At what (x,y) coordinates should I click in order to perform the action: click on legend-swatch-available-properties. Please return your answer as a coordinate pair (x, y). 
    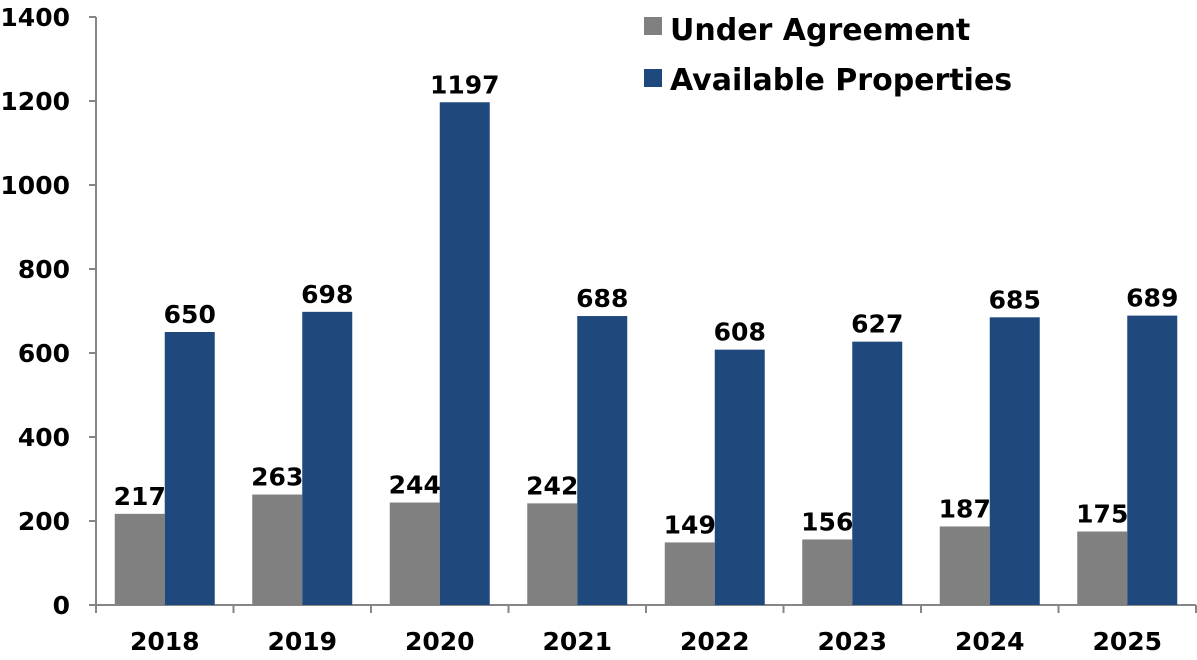
    Looking at the image, I should click on (653, 78).